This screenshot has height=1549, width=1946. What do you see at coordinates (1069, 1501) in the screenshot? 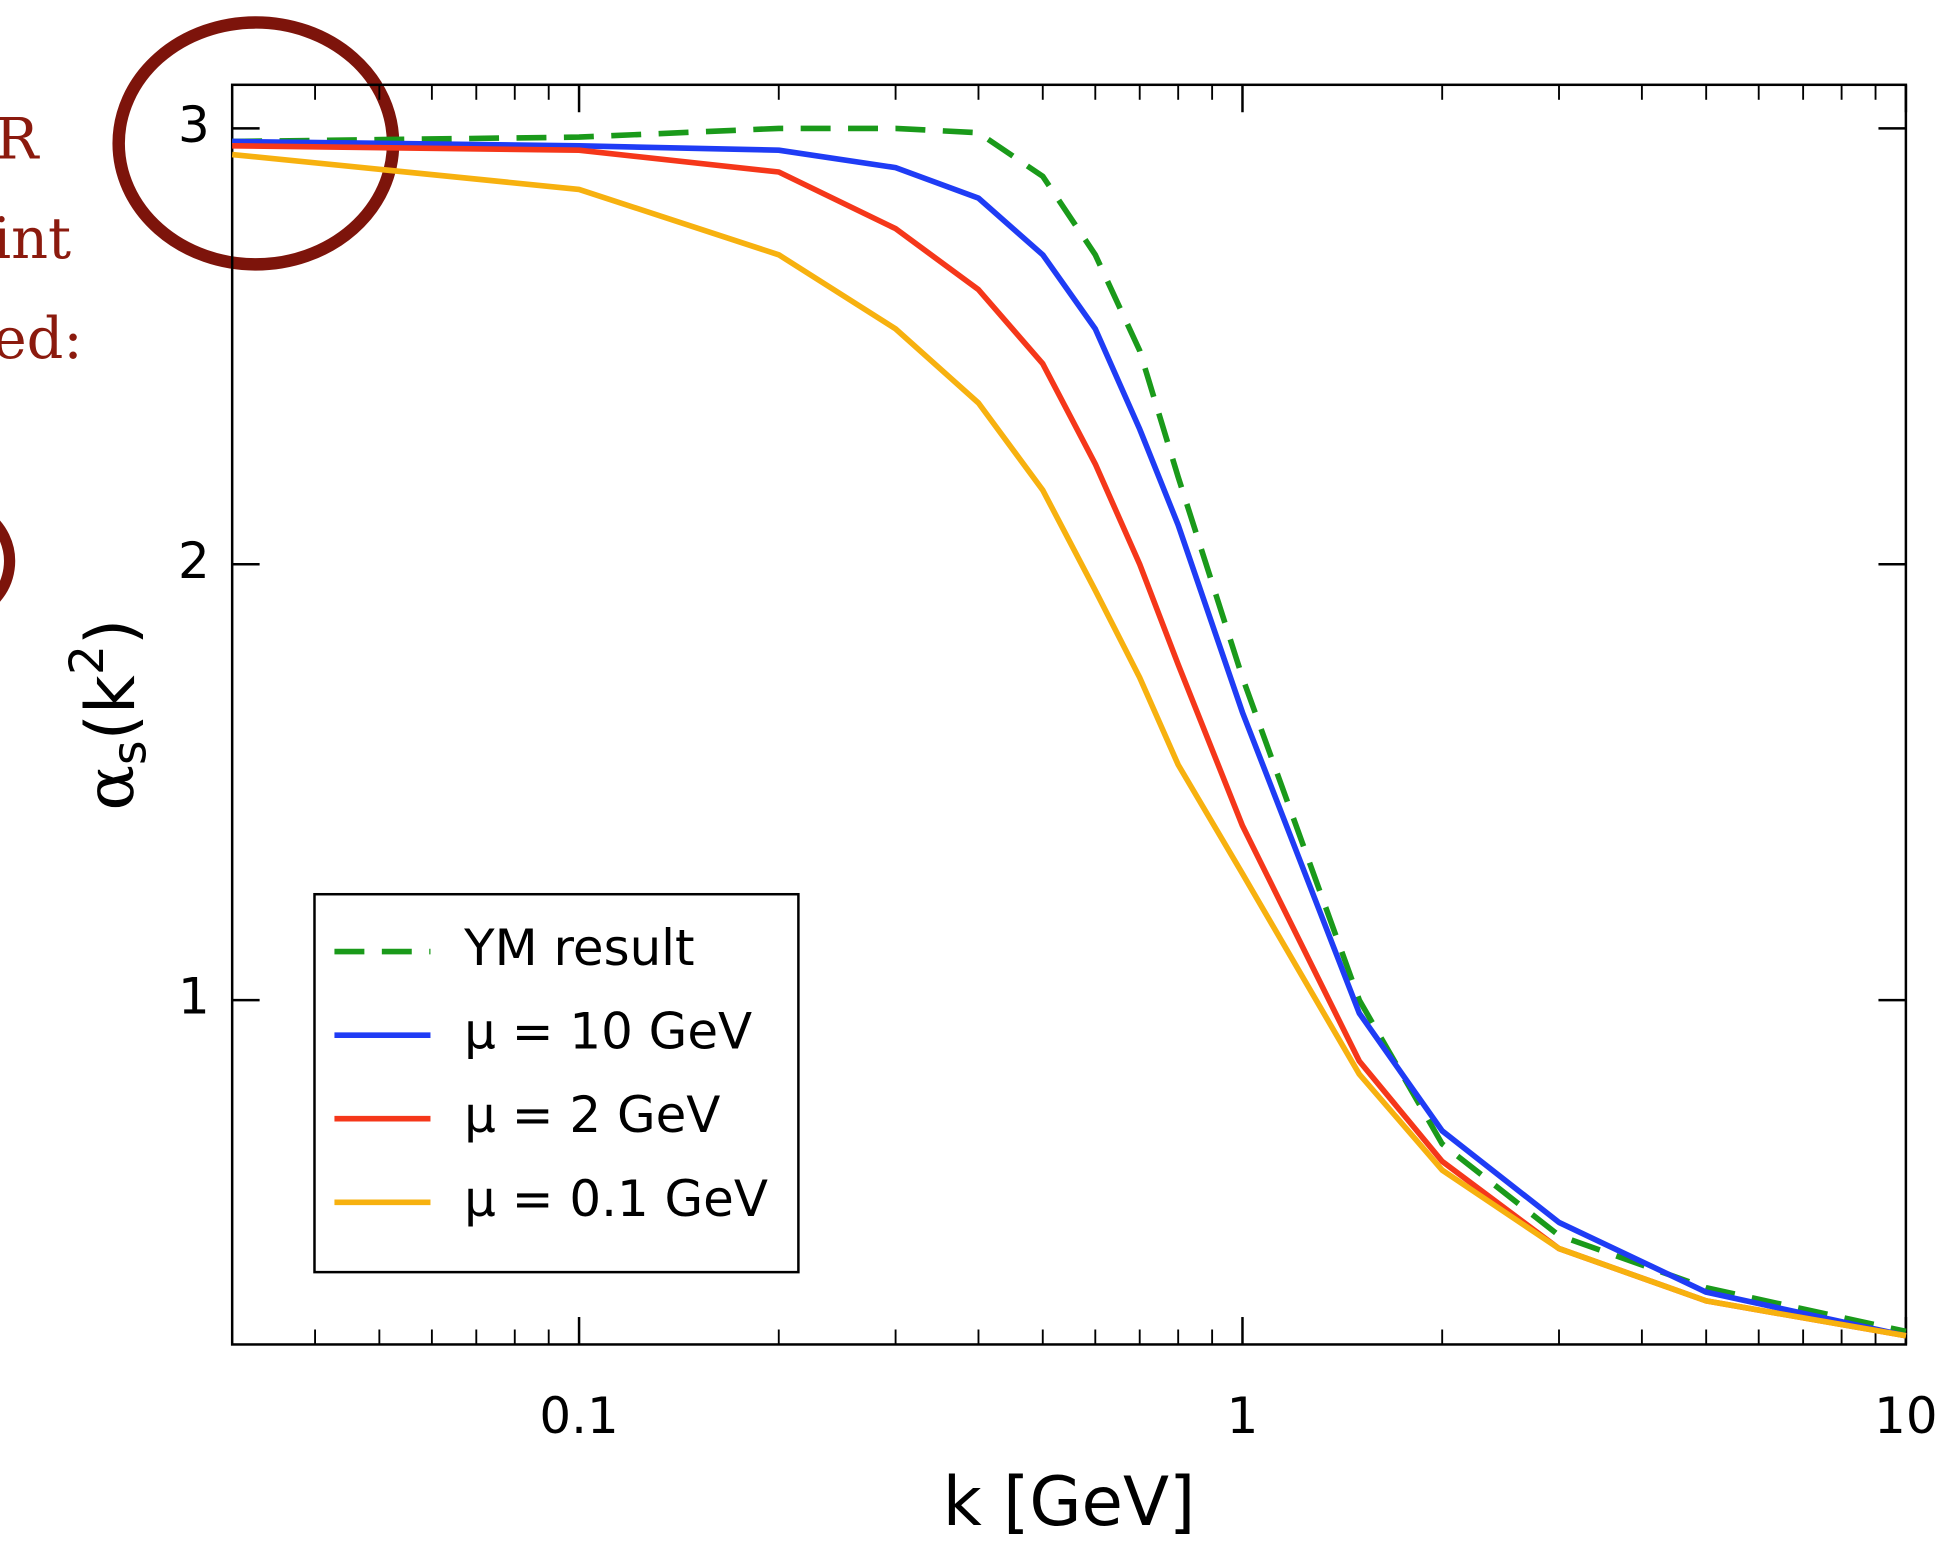
I see `x-axis-label: k [GeV]` at bounding box center [1069, 1501].